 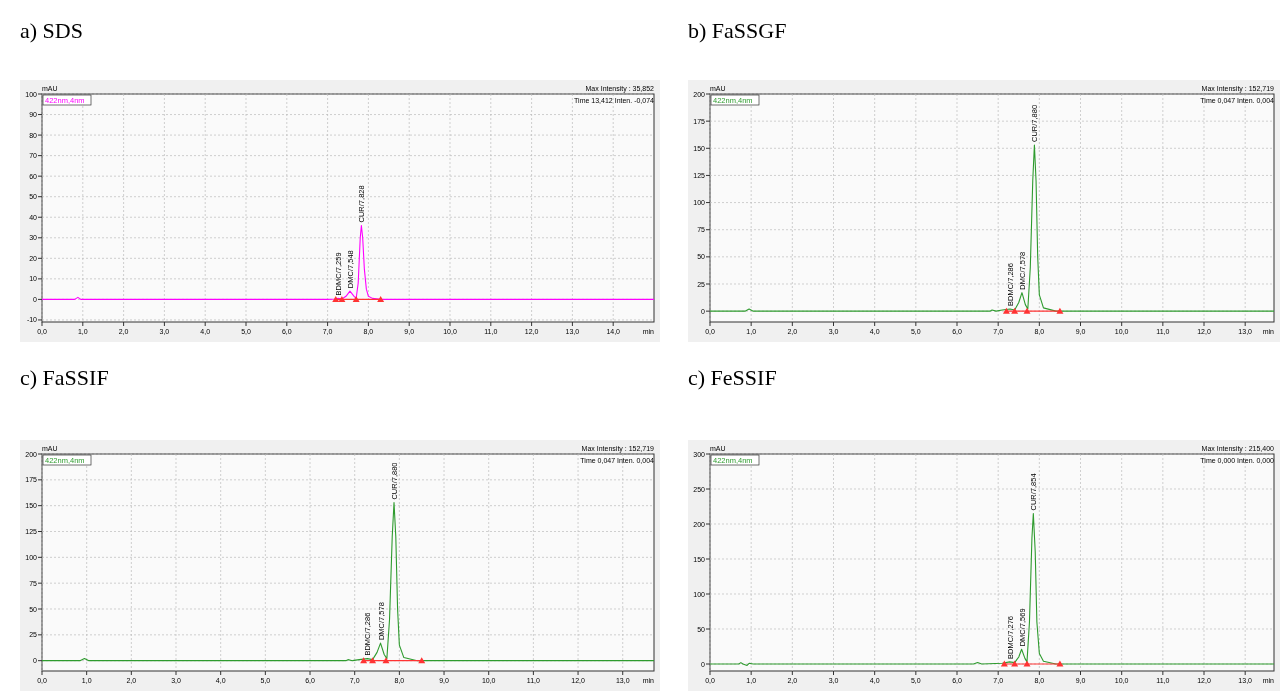 What do you see at coordinates (732, 377) in the screenshot?
I see `chart-title: c) FeSSIF` at bounding box center [732, 377].